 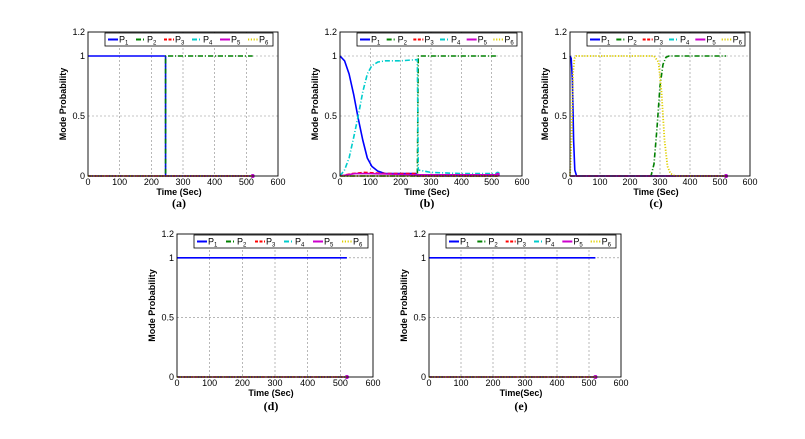 I want to click on panel-caption: (a), so click(x=179, y=203).